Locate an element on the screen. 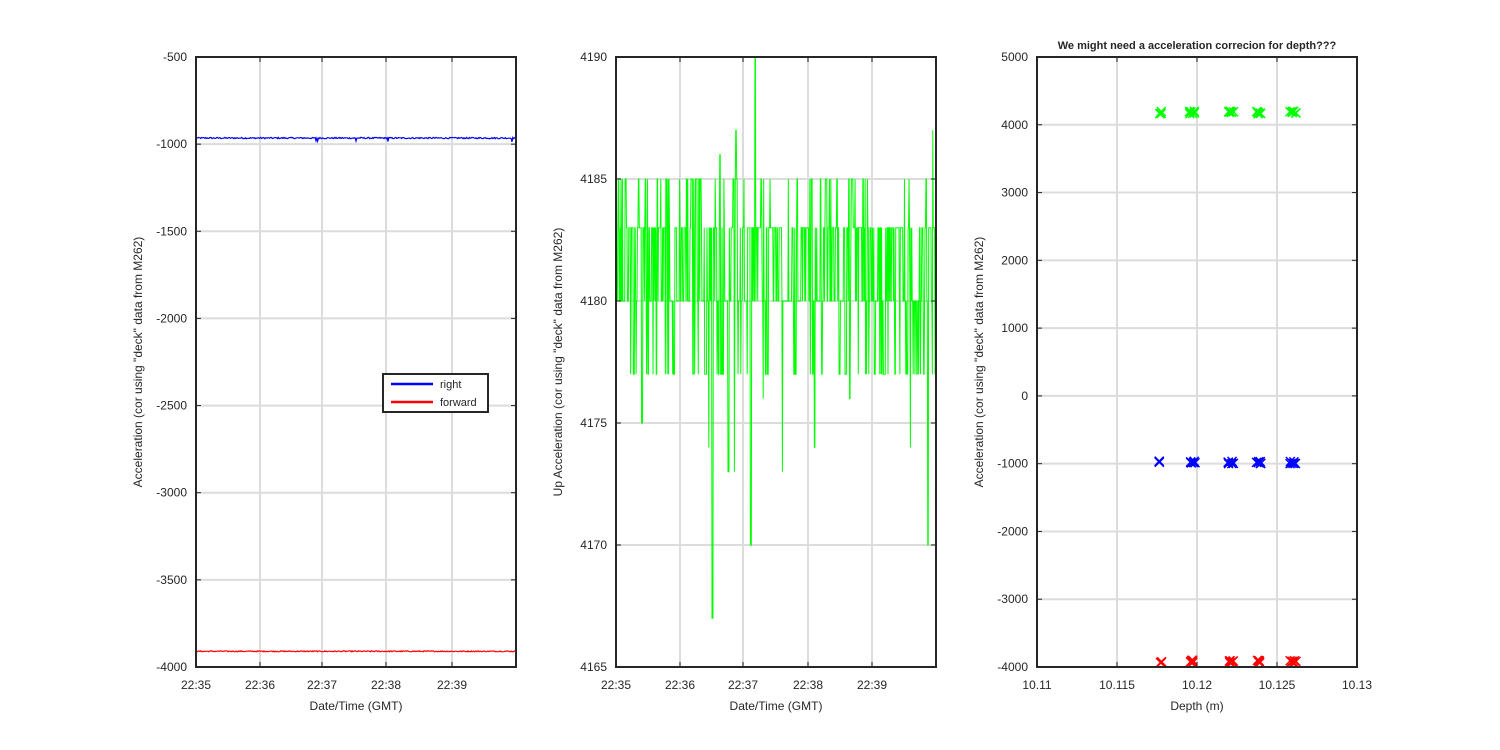 The height and width of the screenshot is (750, 1500). panel-1-legend: right forward is located at coordinates (435, 393).